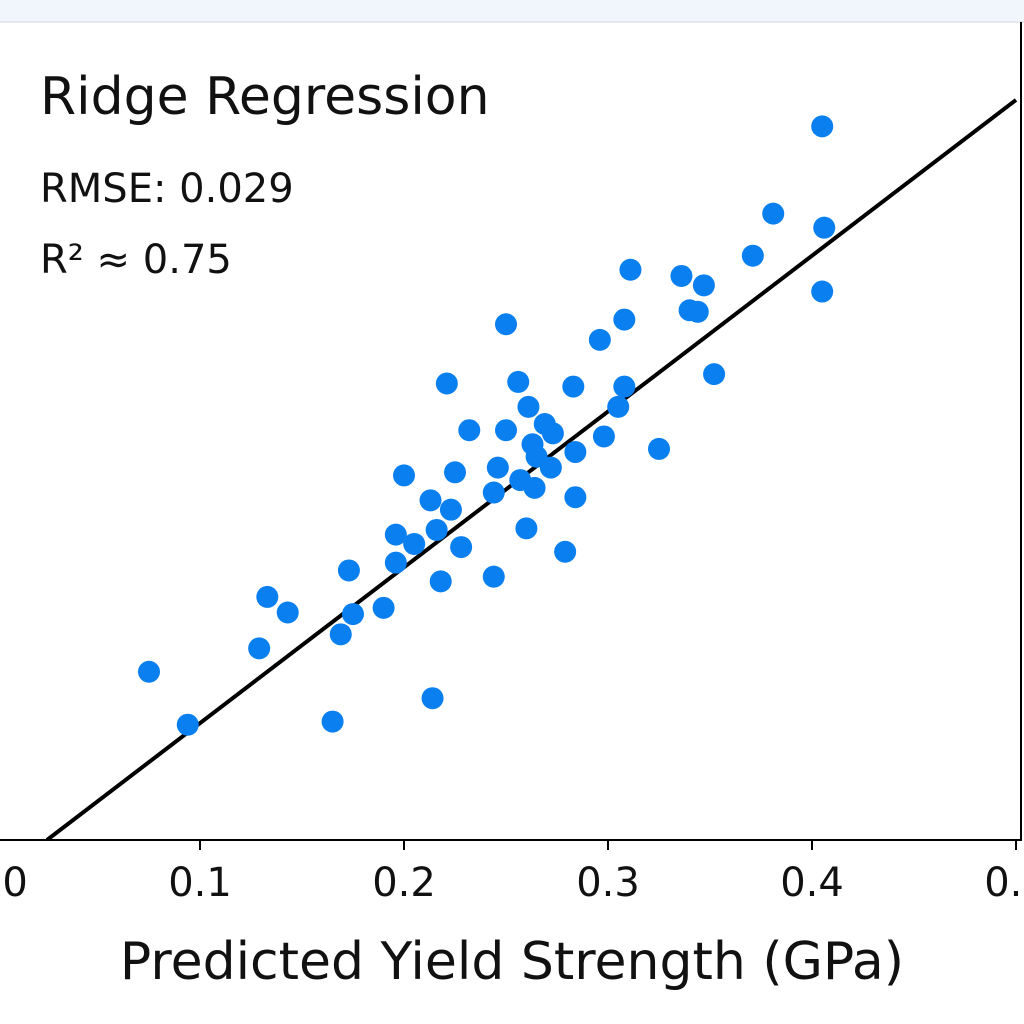 Image resolution: width=1024 pixels, height=1024 pixels. Describe the element at coordinates (265, 97) in the screenshot. I see `chart-title: Ridge Regression` at that location.